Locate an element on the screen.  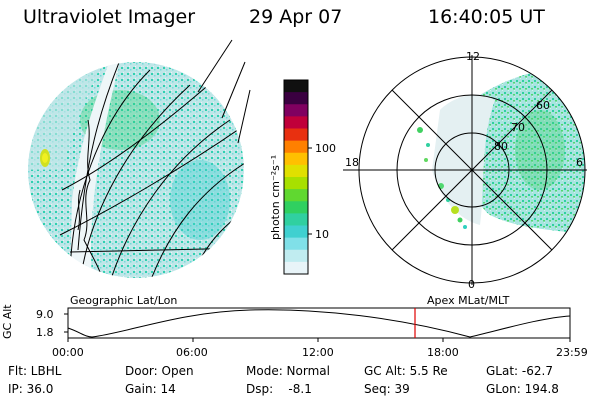
apex-label: Apex MLat/MLT is located at coordinates (468, 300).